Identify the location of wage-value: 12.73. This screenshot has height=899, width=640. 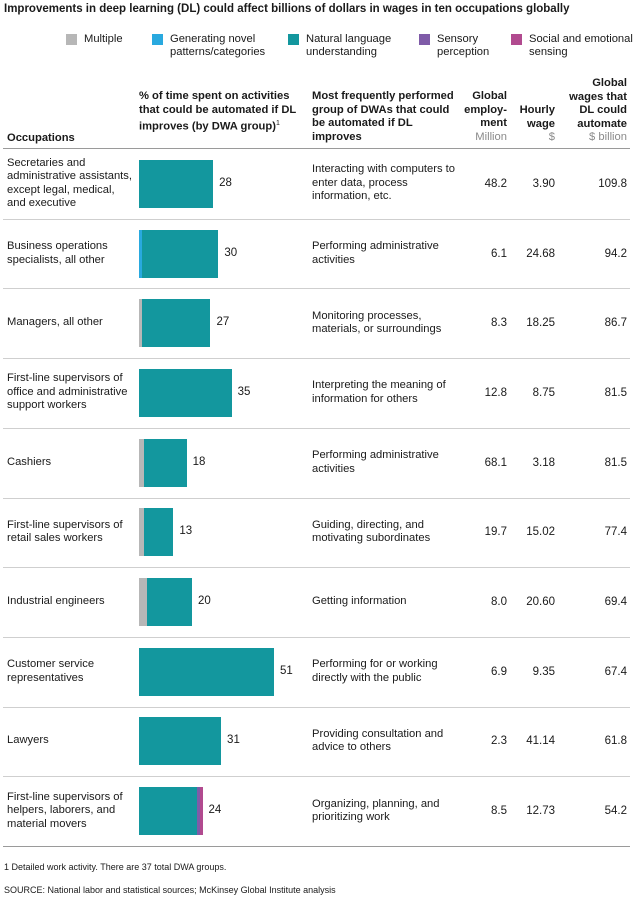
(540, 811).